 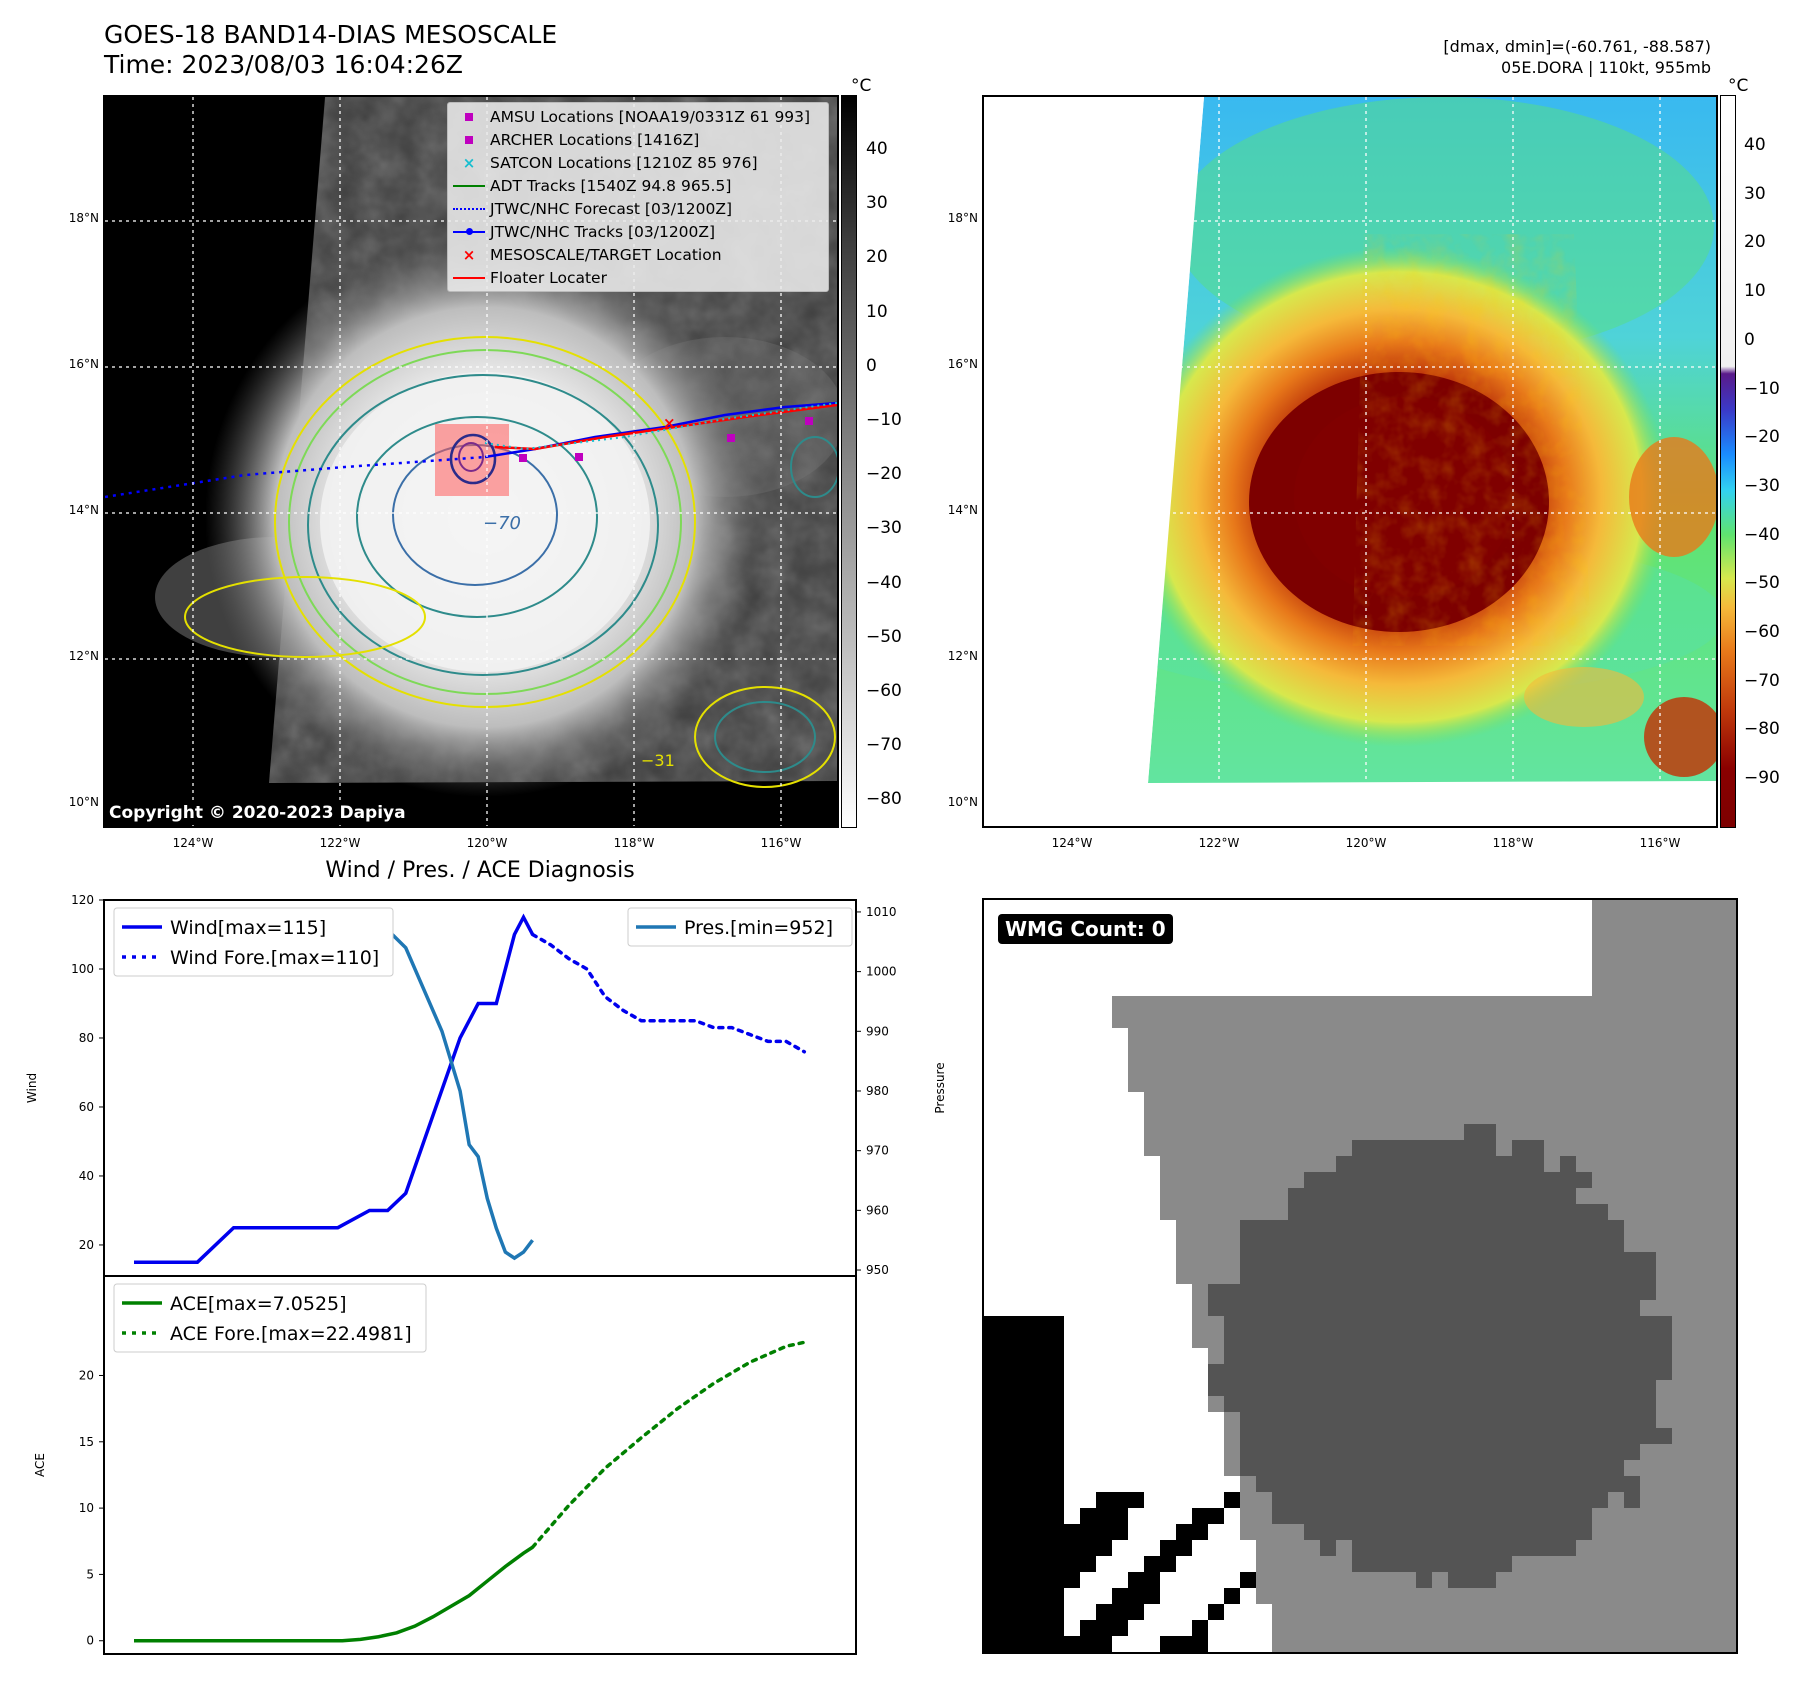 I want to click on pressure-axis-label: Pressure, so click(x=940, y=1087).